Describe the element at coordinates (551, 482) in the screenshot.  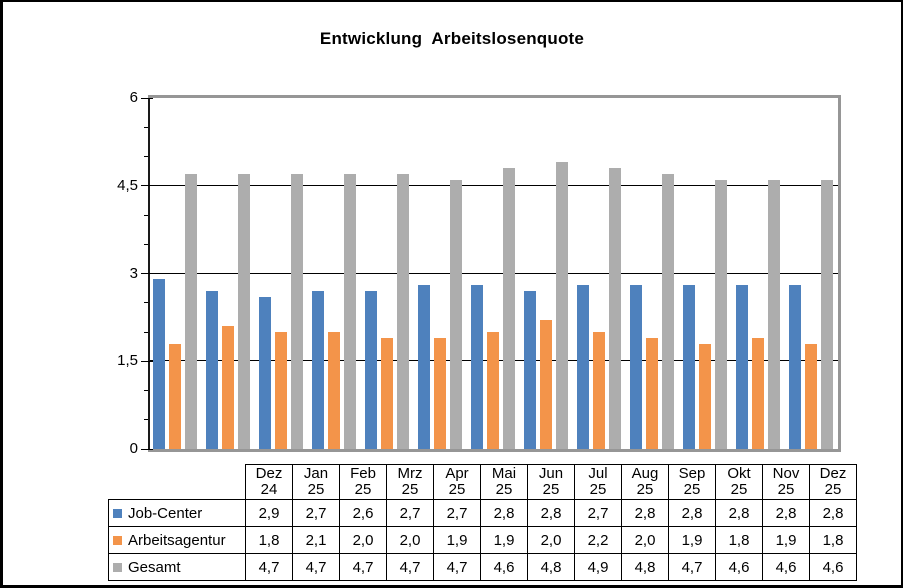
I see `month-header-cell: Jun 25` at that location.